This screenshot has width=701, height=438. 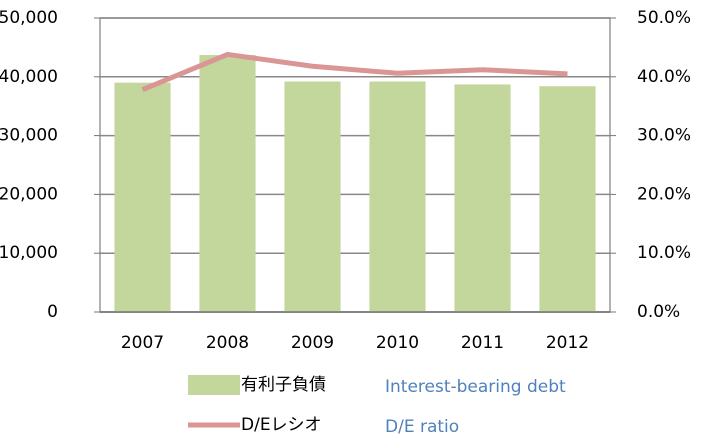 I want to click on legend-label: 有利子負債, so click(x=283, y=385).